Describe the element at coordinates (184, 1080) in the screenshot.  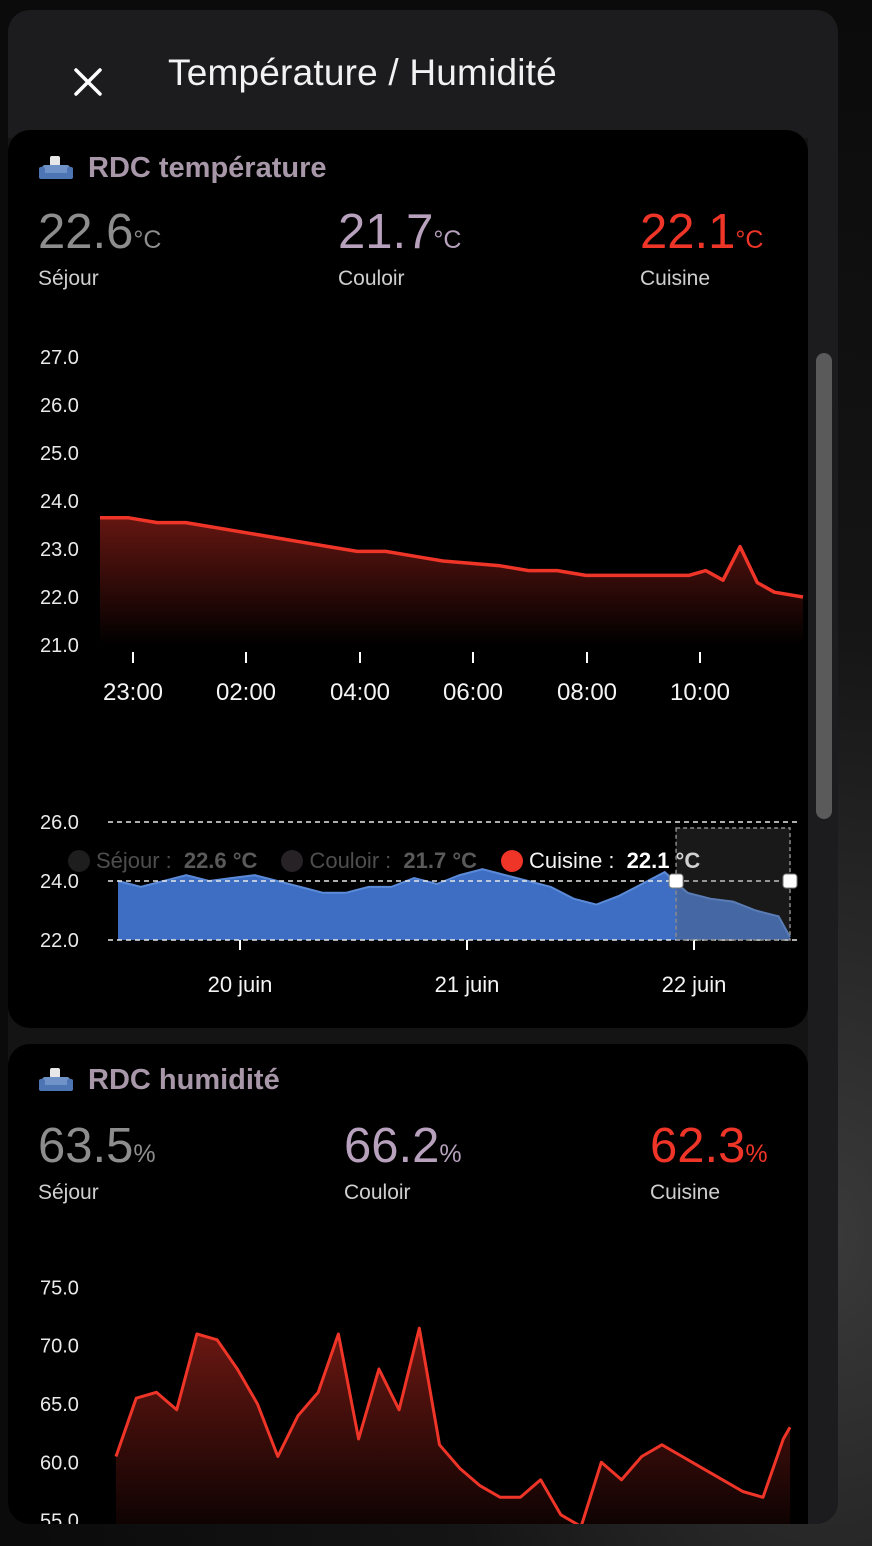
I see `card-title: RDC humidité` at that location.